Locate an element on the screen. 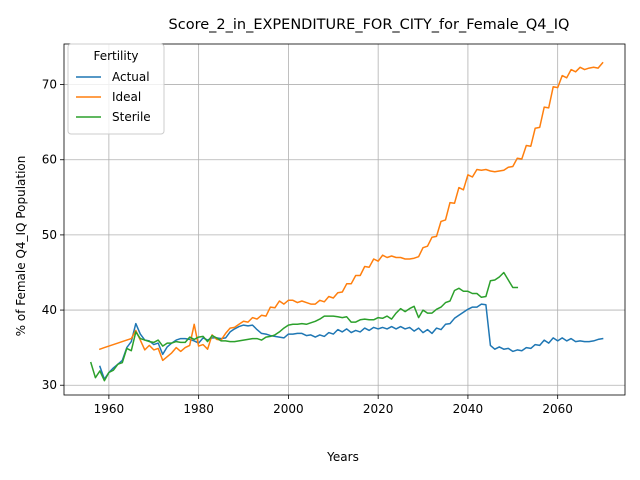 The image size is (640, 480). x-tick-label: 2000 is located at coordinates (288, 409).